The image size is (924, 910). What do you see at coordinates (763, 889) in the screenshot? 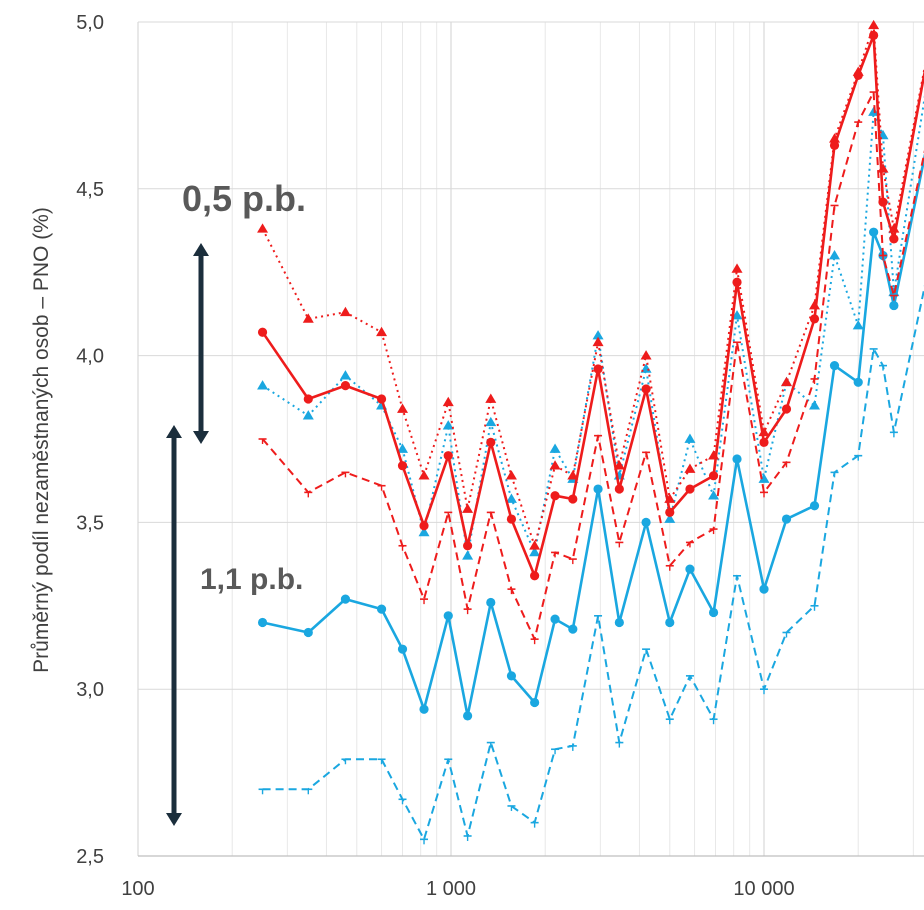
I see `x-tick-label: 10 000` at bounding box center [763, 889].